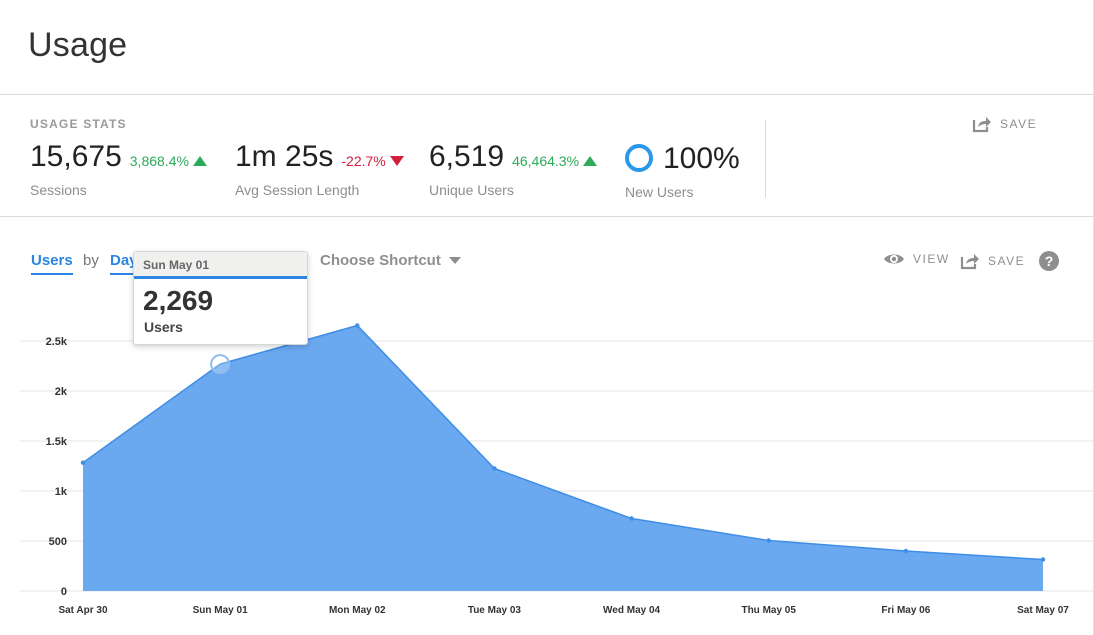  Describe the element at coordinates (396, 161) in the screenshot. I see `down-arrow-icon` at that location.